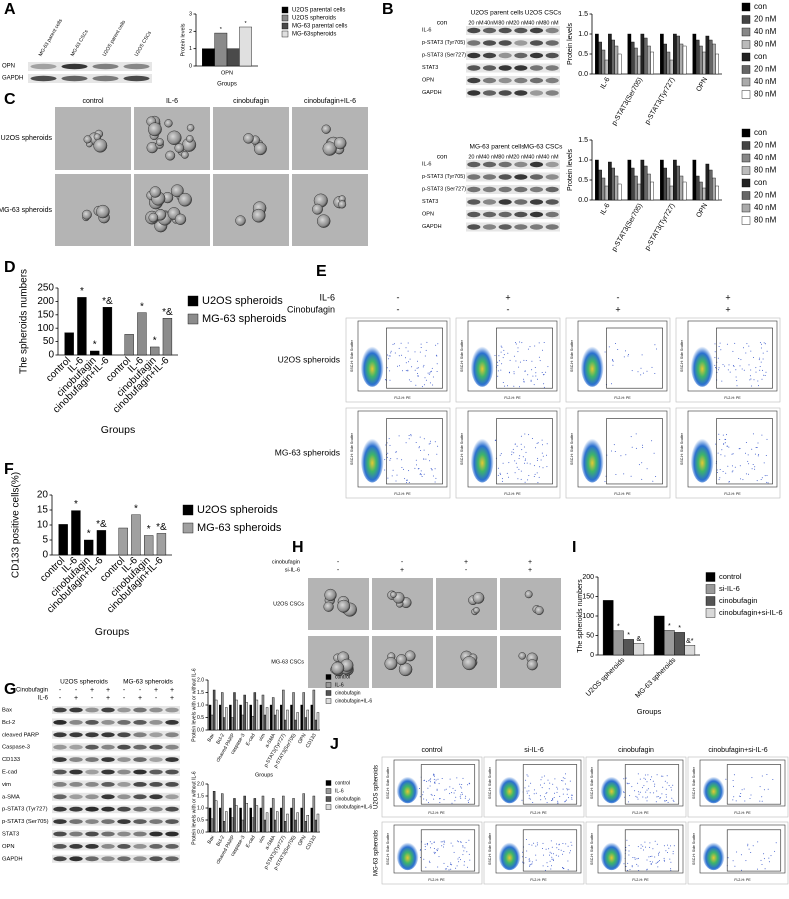  Describe the element at coordinates (702, 84) in the screenshot. I see `x-tick-label: OPN` at that location.